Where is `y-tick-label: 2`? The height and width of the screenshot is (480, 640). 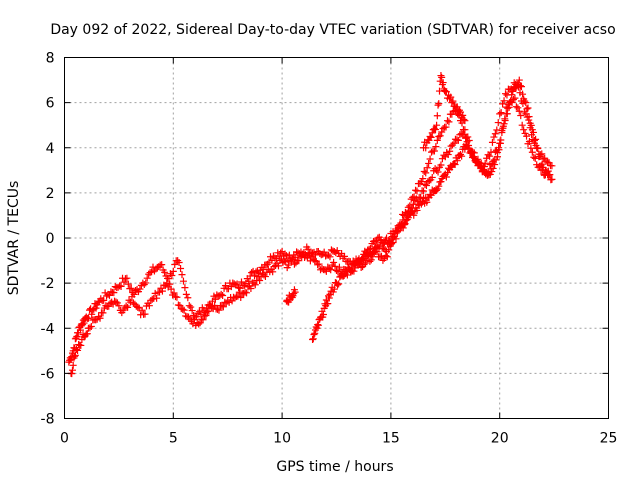 y-tick-label: 2 is located at coordinates (50, 194).